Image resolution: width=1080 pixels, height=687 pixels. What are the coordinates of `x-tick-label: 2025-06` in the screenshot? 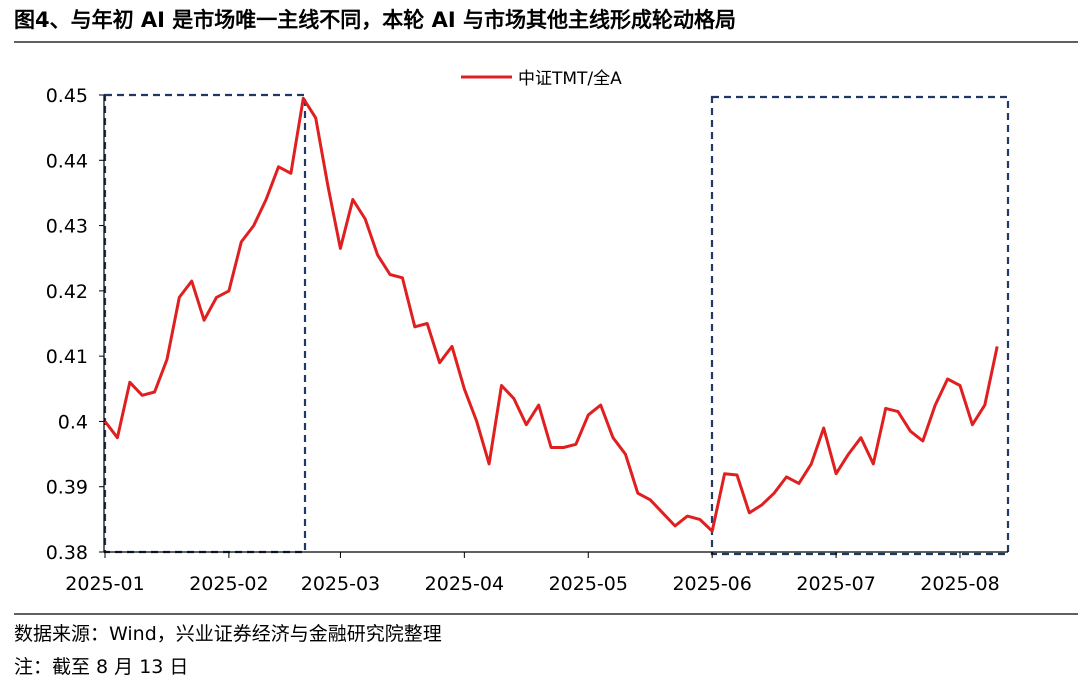 It's located at (711, 584).